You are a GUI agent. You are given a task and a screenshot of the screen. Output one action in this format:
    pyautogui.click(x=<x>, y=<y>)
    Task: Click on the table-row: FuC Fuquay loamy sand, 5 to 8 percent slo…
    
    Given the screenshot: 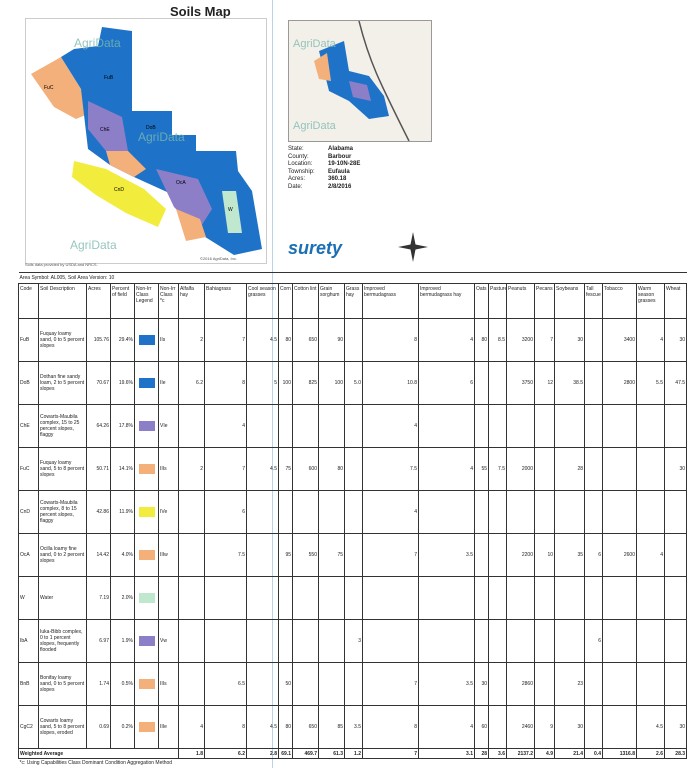 What is the action you would take?
    pyautogui.click(x=353, y=469)
    